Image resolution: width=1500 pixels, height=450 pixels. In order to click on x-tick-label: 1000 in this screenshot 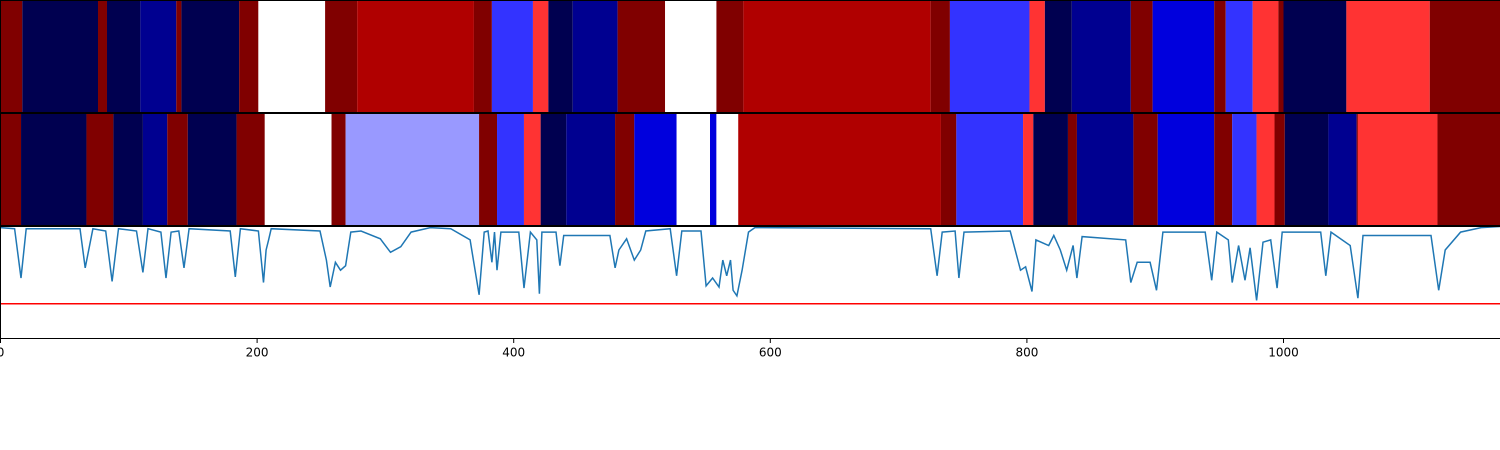, I will do `click(1283, 353)`.